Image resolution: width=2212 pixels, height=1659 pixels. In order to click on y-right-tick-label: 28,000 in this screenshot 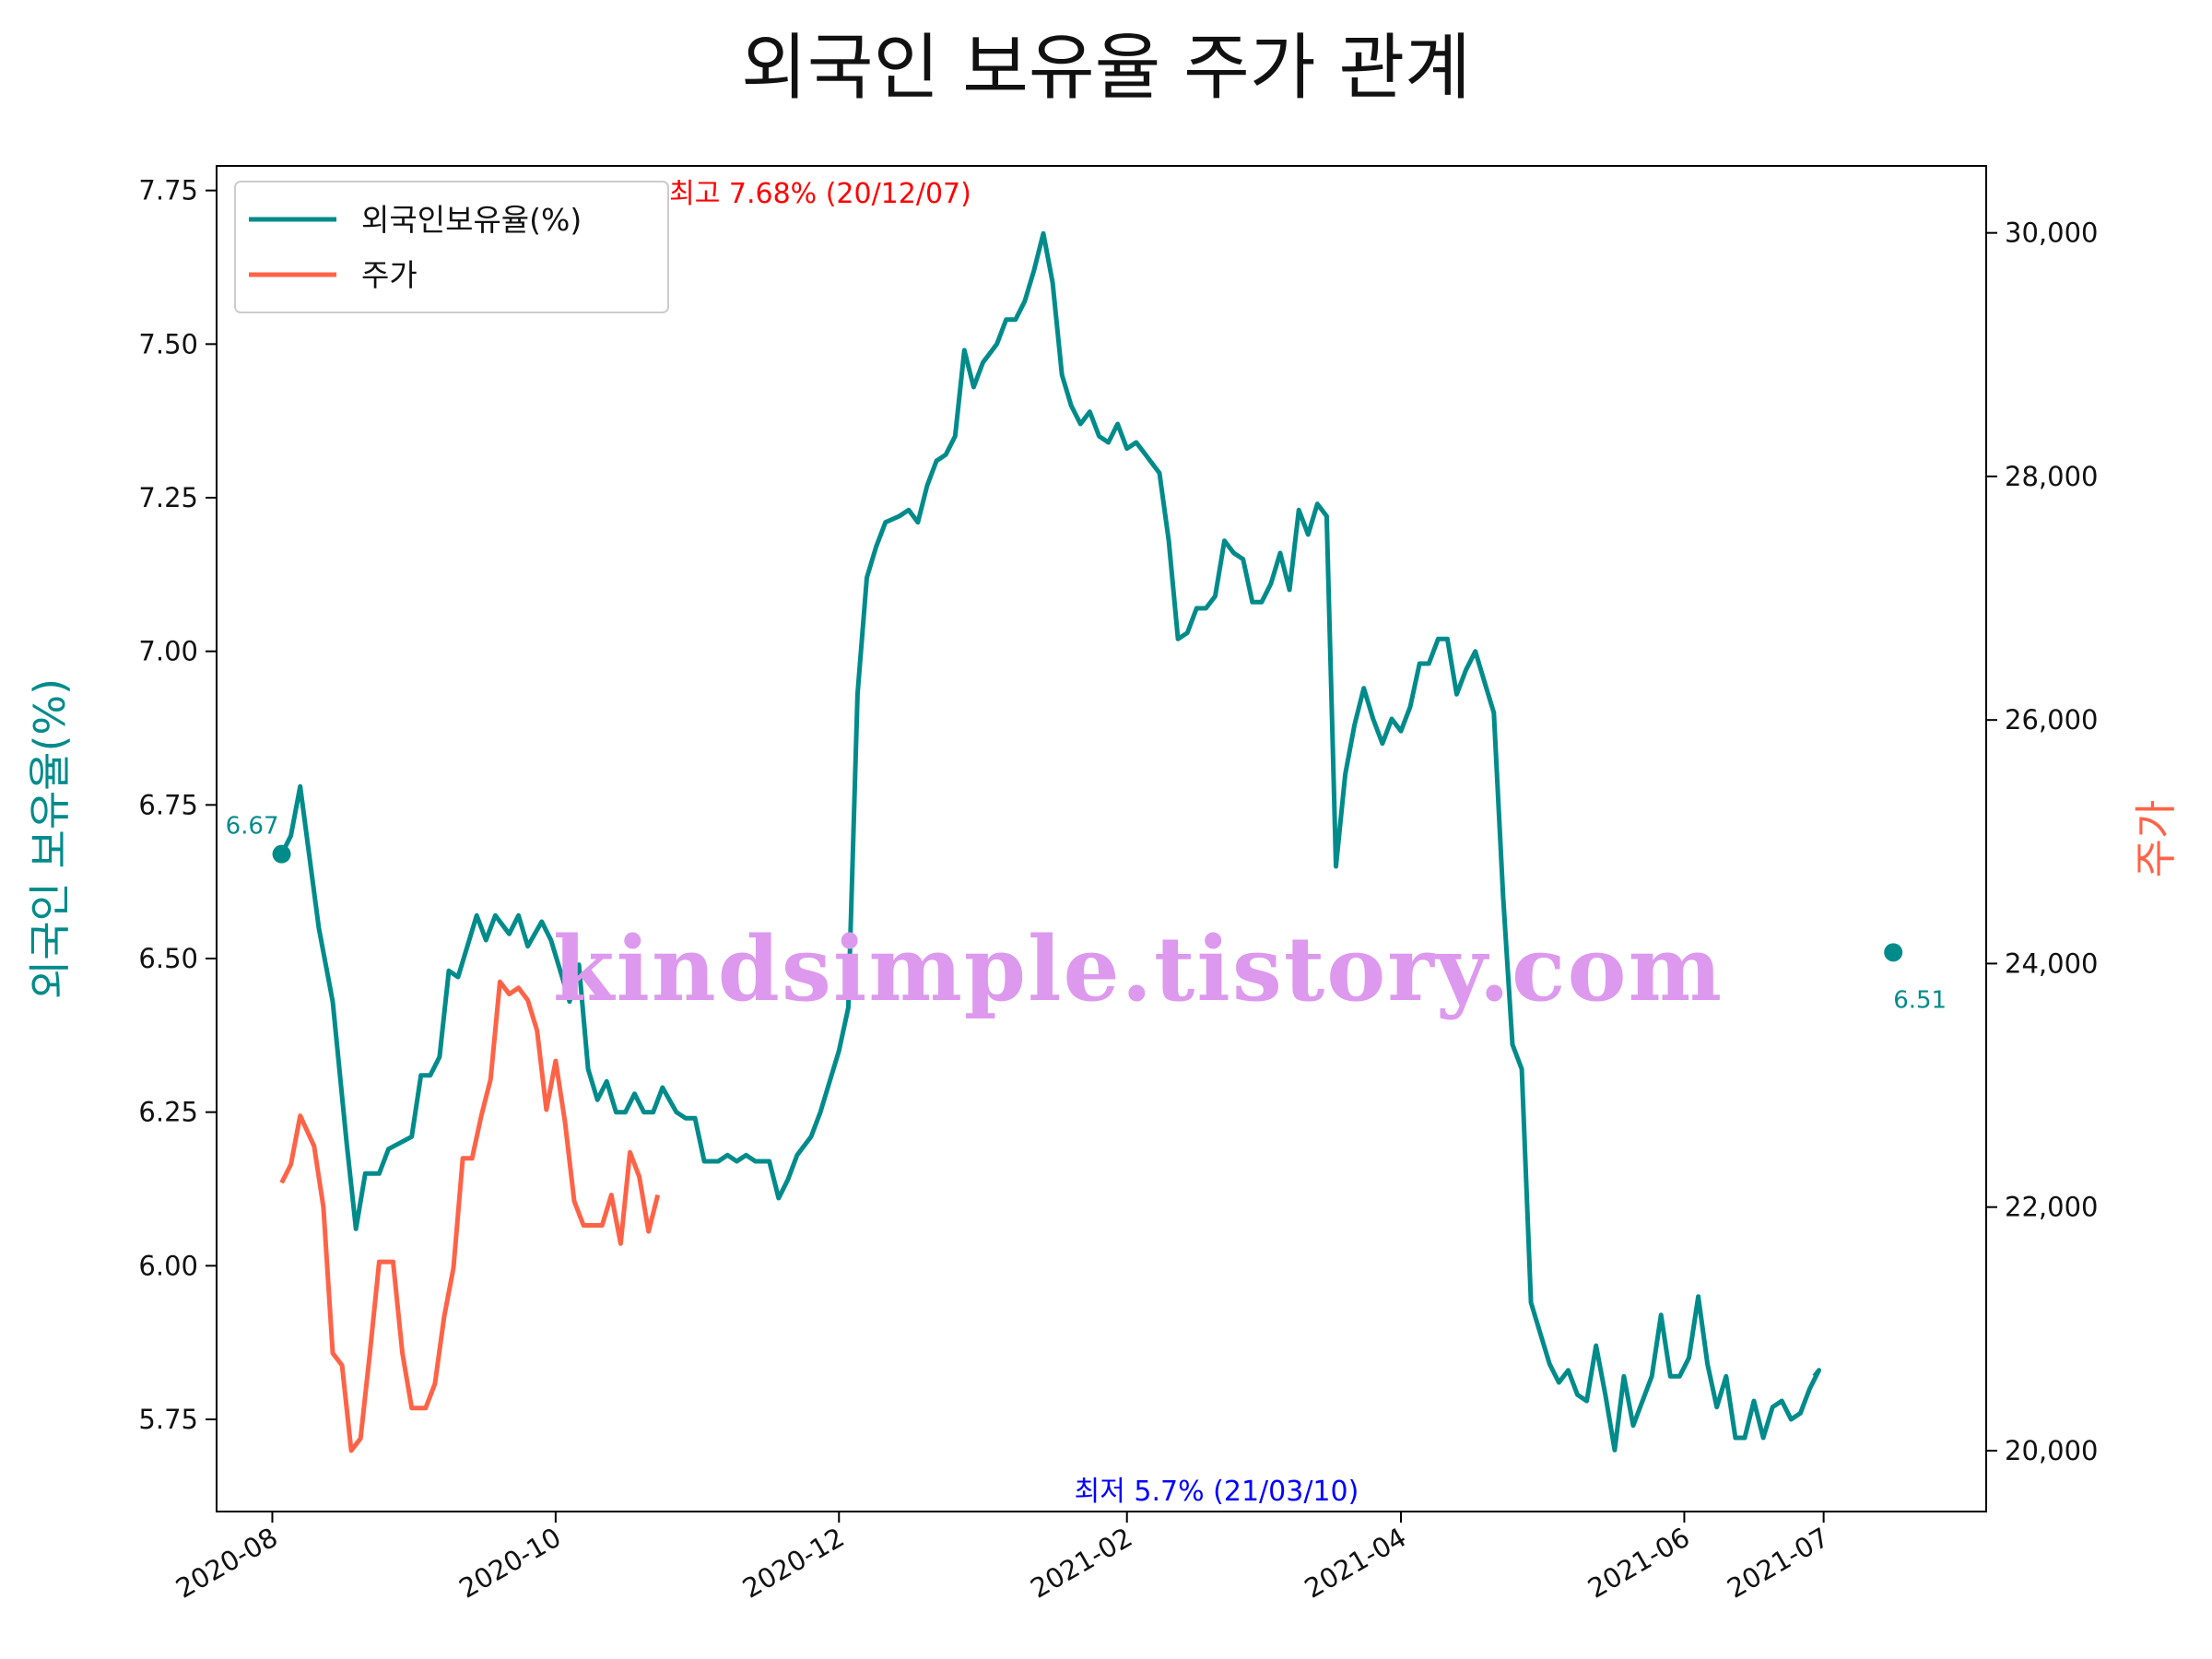, I will do `click(2051, 476)`.